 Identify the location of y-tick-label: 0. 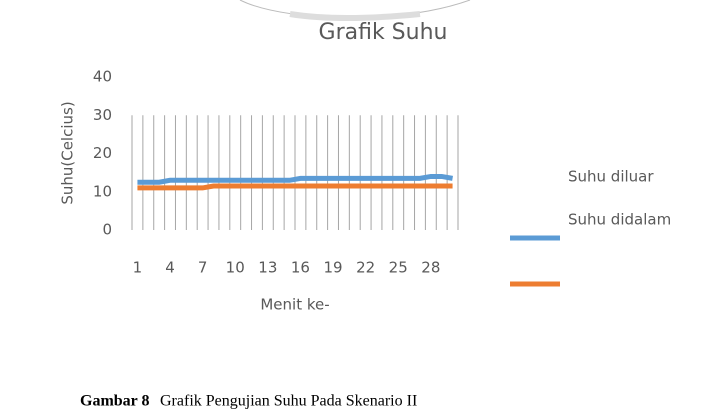
(107, 230).